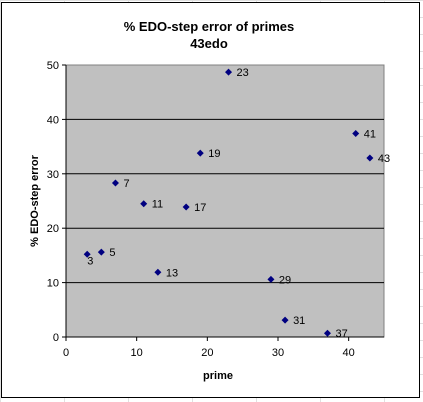 The width and height of the screenshot is (423, 402). Describe the element at coordinates (112, 253) in the screenshot. I see `data-label-5: 5` at that location.